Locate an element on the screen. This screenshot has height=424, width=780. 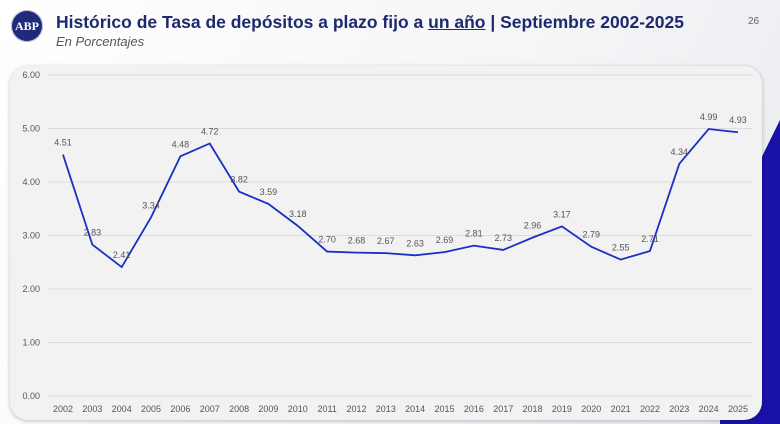
x-tick-label: 2008 is located at coordinates (239, 409).